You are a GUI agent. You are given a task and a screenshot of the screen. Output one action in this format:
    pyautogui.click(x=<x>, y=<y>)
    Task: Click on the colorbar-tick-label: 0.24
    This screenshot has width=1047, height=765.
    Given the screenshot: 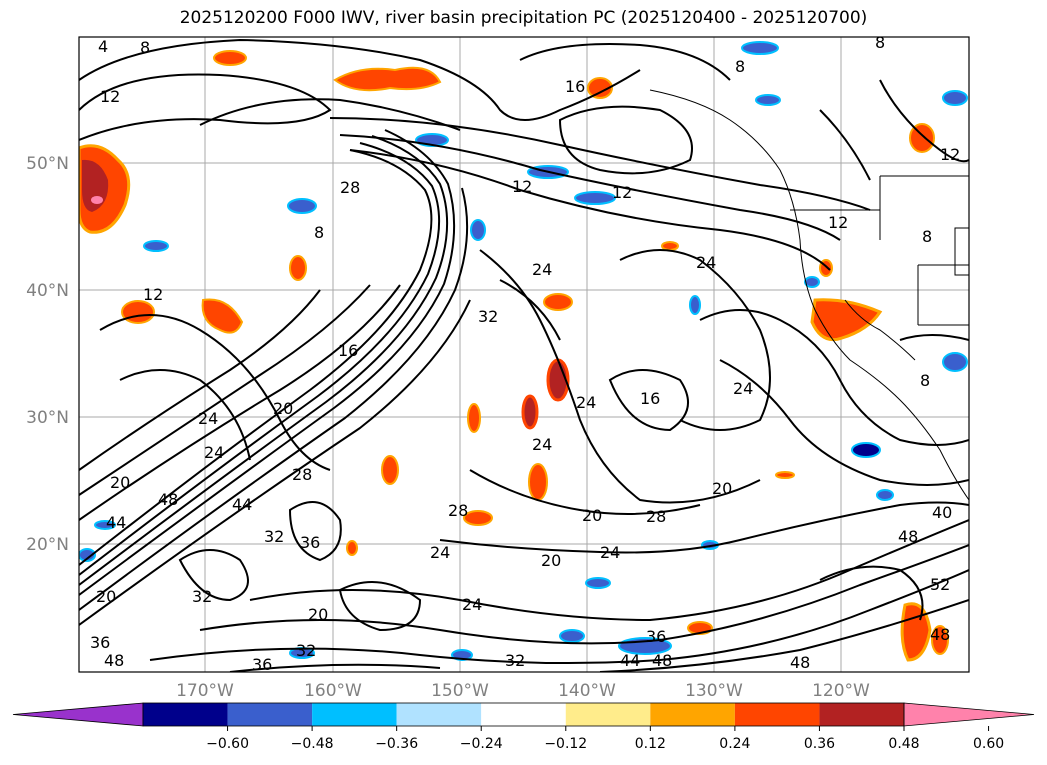 What is the action you would take?
    pyautogui.click(x=734, y=744)
    